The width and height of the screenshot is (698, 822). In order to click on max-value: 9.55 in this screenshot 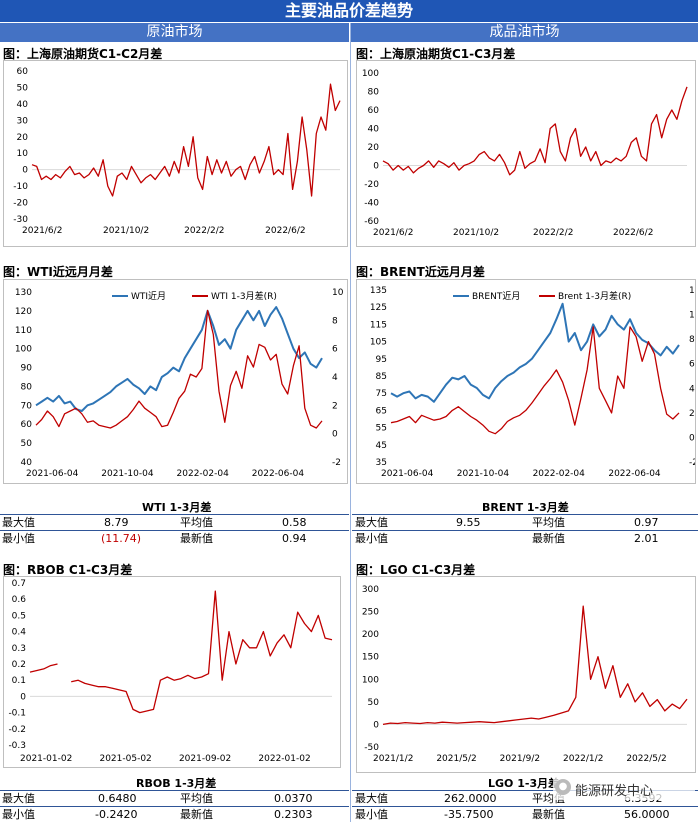, I will do `click(468, 522)`.